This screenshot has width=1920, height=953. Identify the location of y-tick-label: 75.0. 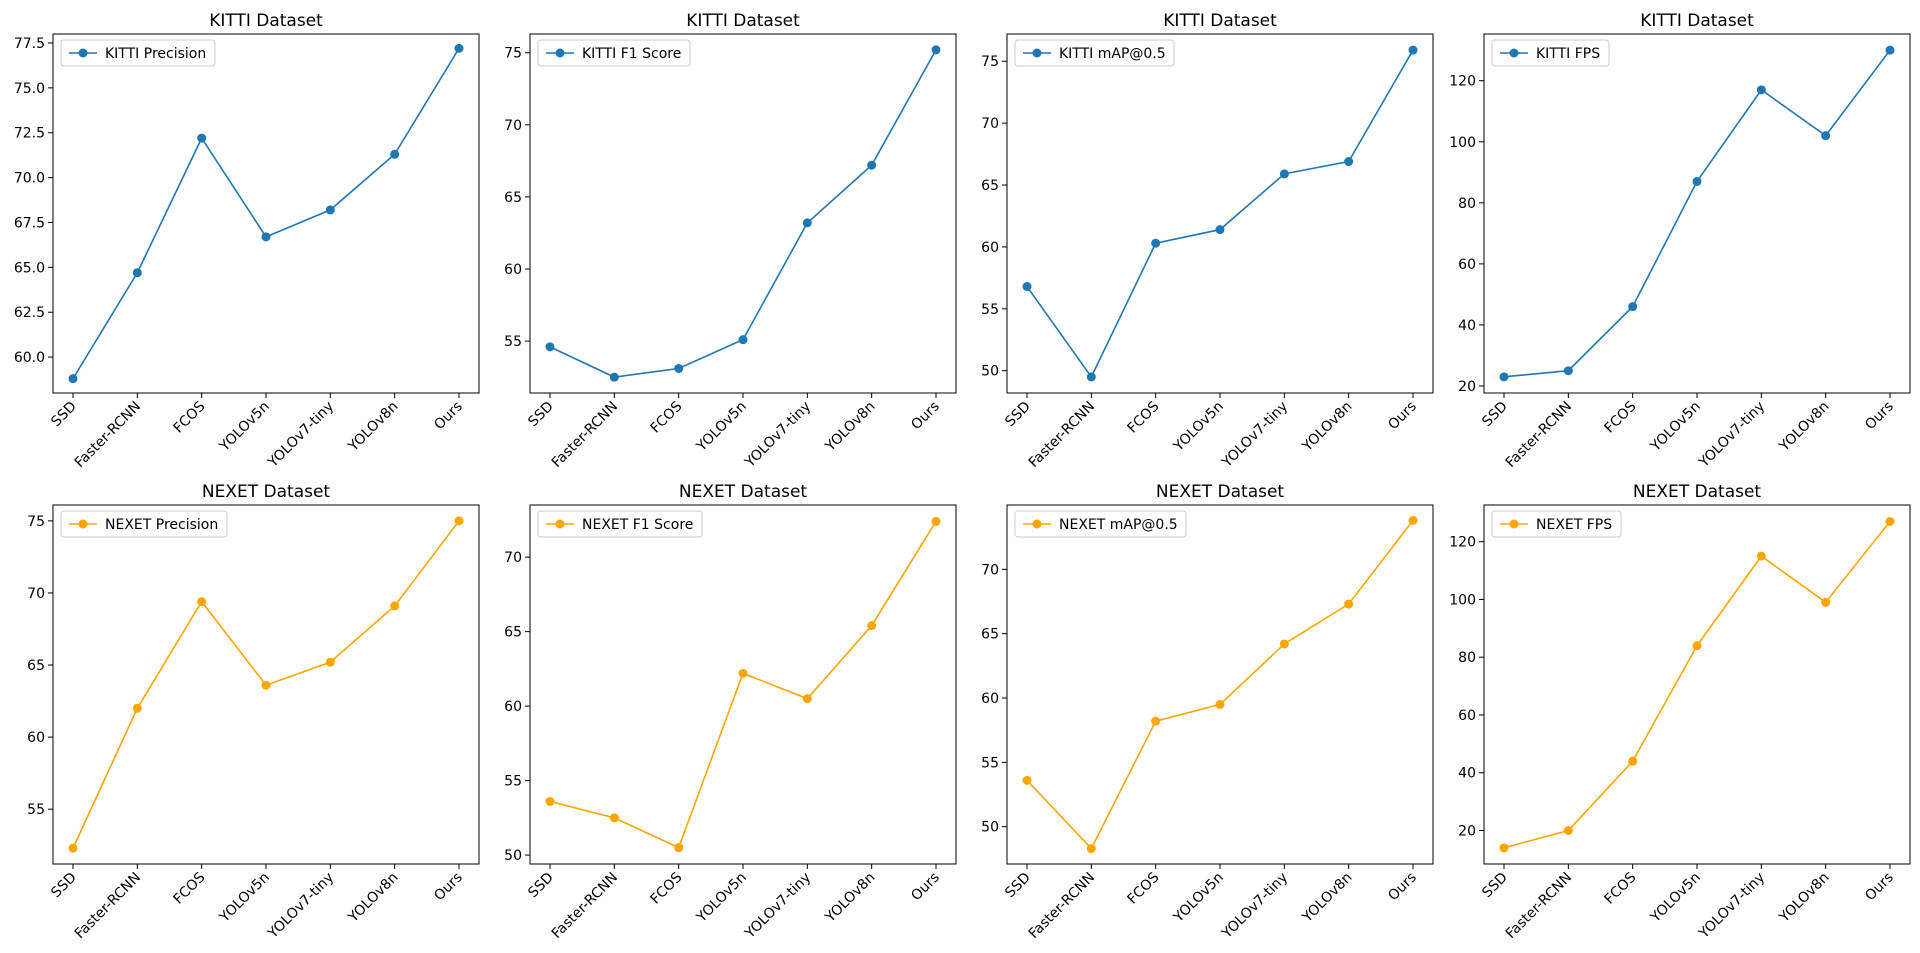
(29, 89).